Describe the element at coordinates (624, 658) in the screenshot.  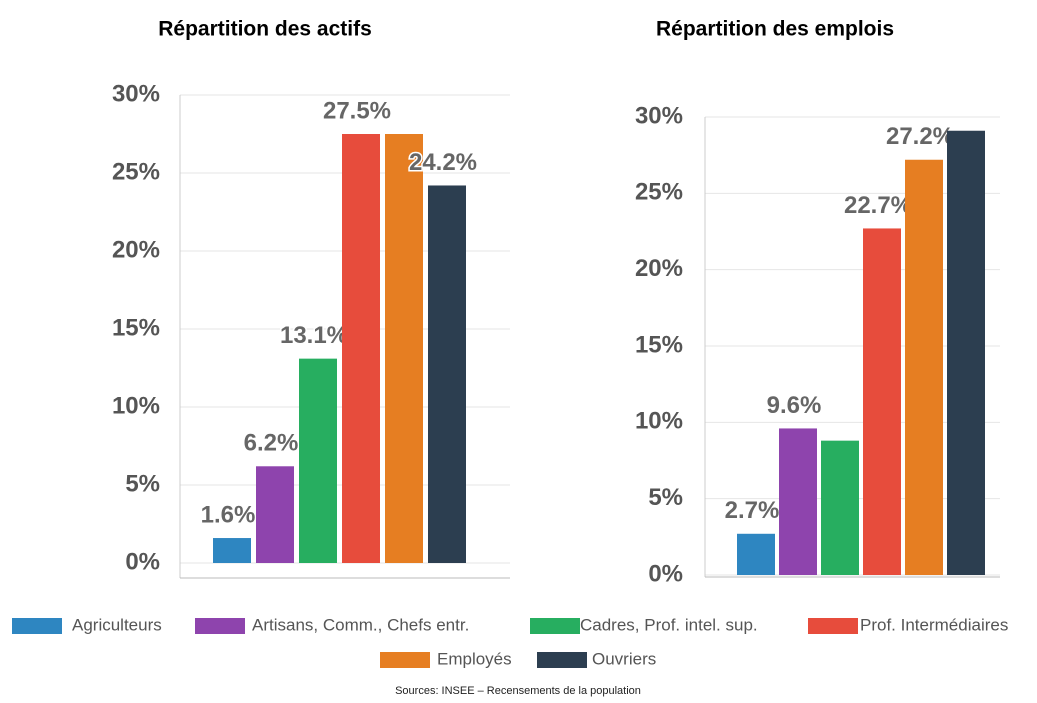
I see `legend-label: Ouvriers` at that location.